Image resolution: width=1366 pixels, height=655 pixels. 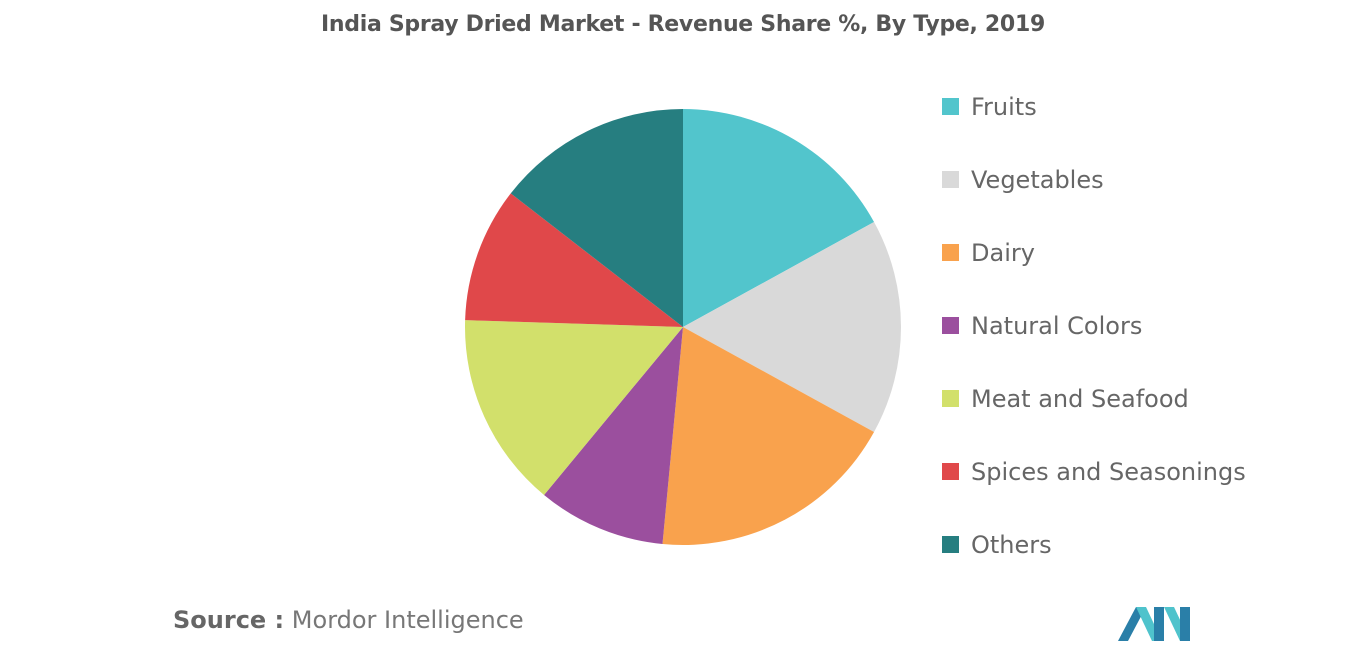 I want to click on mordor-intelligence-logo, so click(x=1154, y=624).